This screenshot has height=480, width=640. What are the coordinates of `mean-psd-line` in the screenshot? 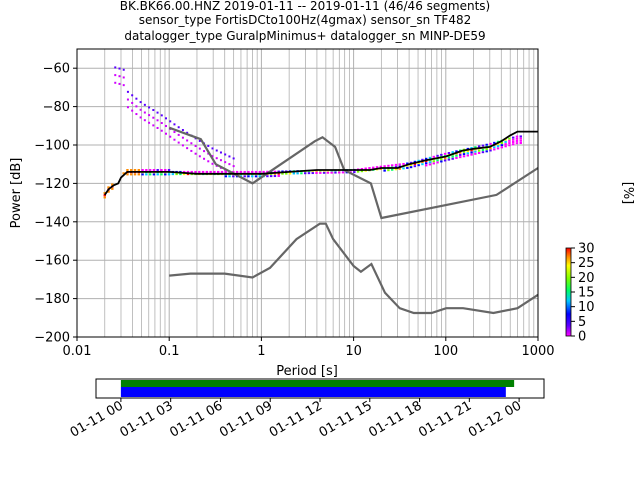 It's located at (321, 163).